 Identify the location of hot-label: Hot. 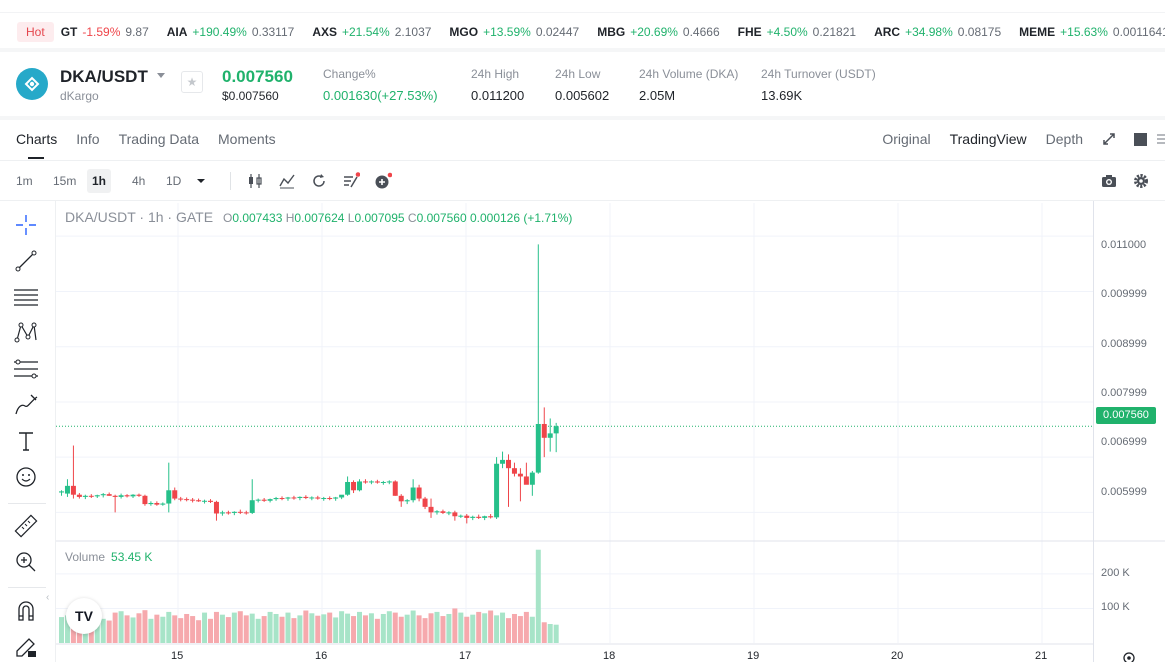
(35, 31).